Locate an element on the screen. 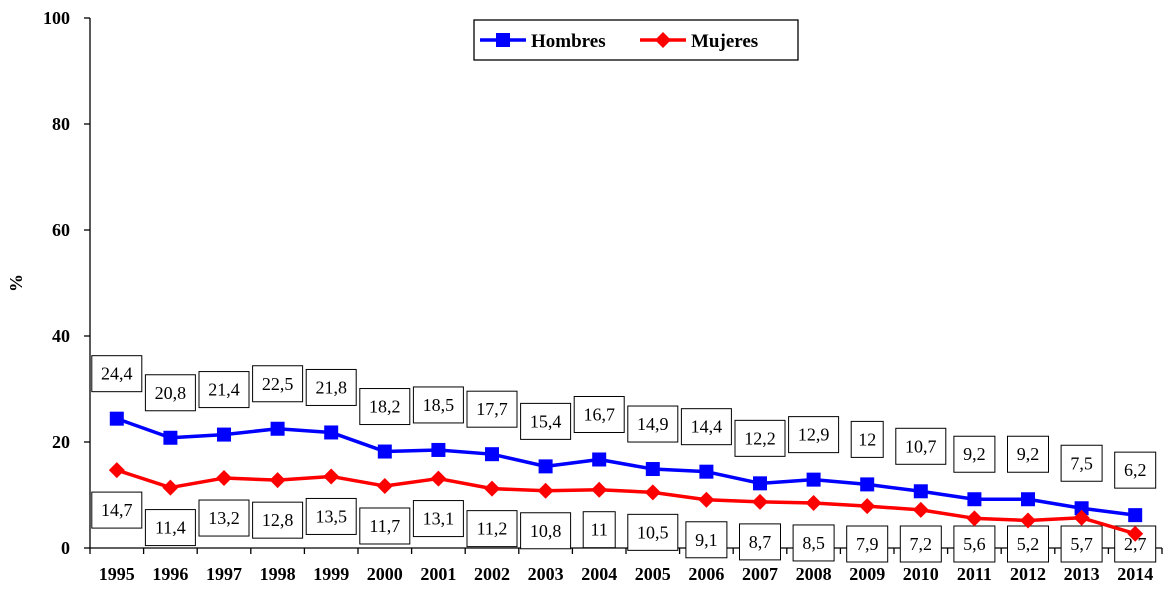 The height and width of the screenshot is (589, 1171). data-label-text: 10,5 is located at coordinates (653, 532).